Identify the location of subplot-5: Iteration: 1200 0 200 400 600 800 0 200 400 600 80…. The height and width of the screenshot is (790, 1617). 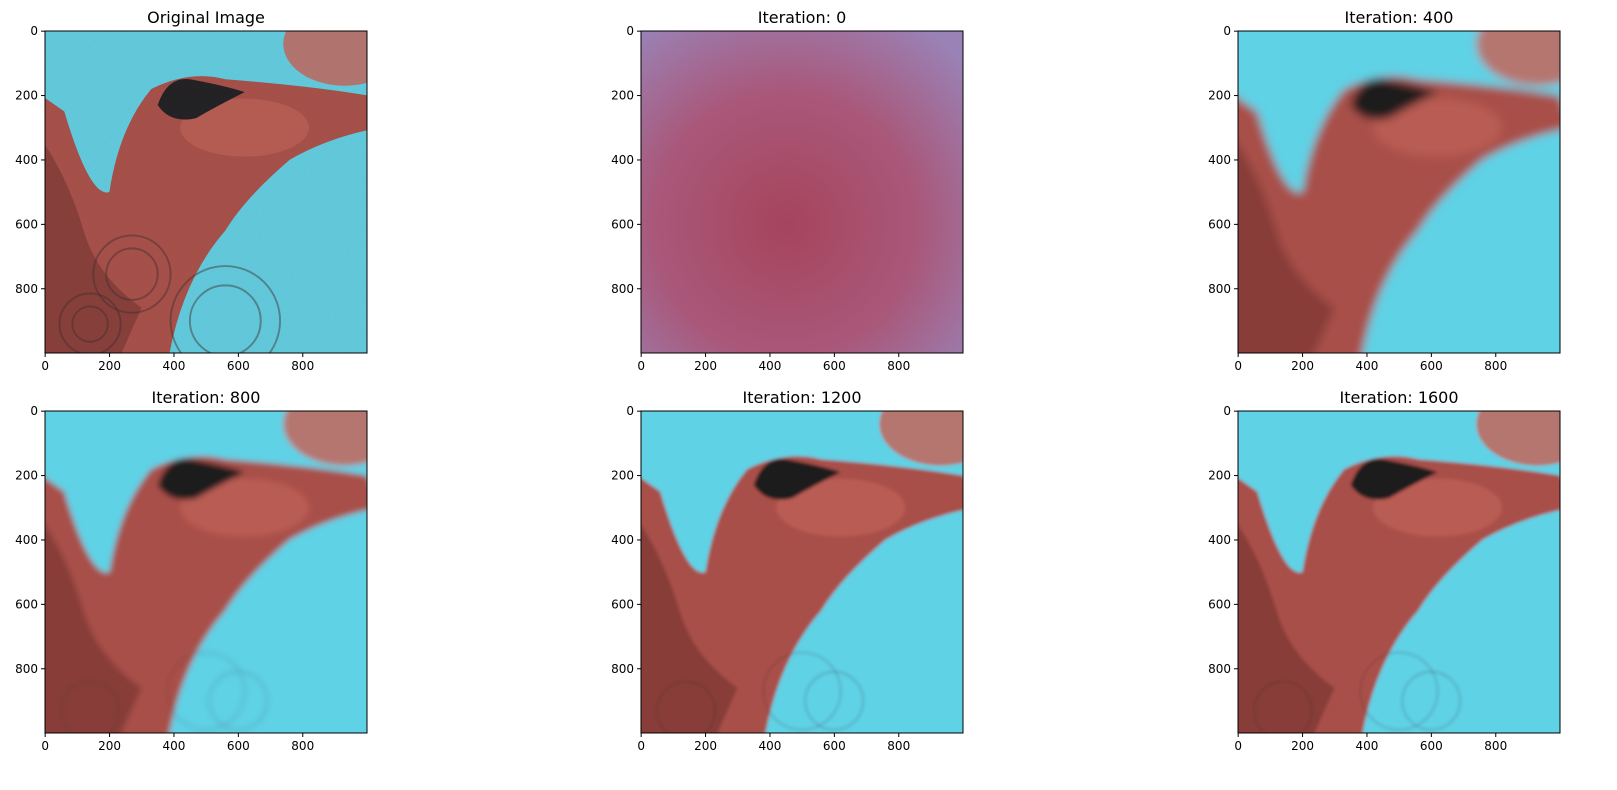
(787, 570).